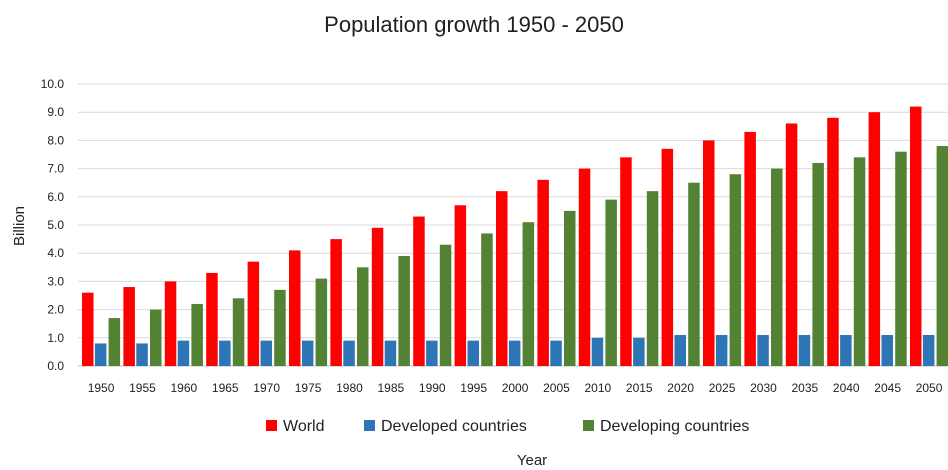  I want to click on x-tick-label: 2000, so click(515, 388).